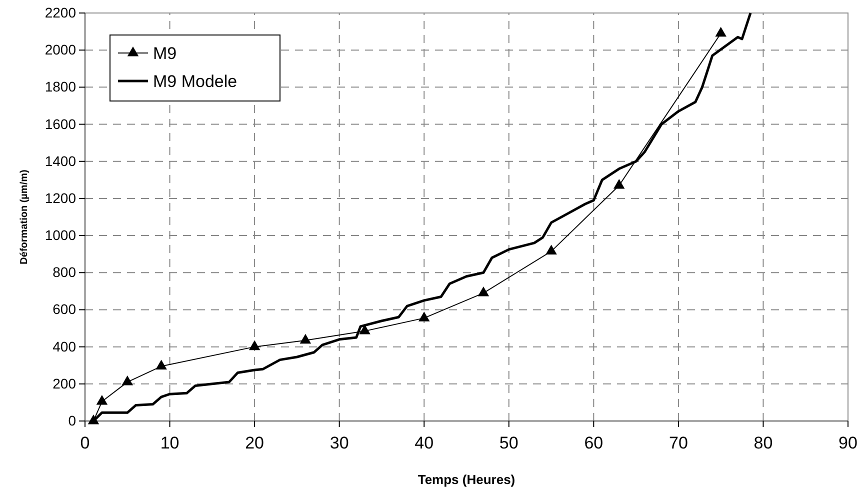 The width and height of the screenshot is (862, 488). I want to click on x-tick-label: 10, so click(170, 443).